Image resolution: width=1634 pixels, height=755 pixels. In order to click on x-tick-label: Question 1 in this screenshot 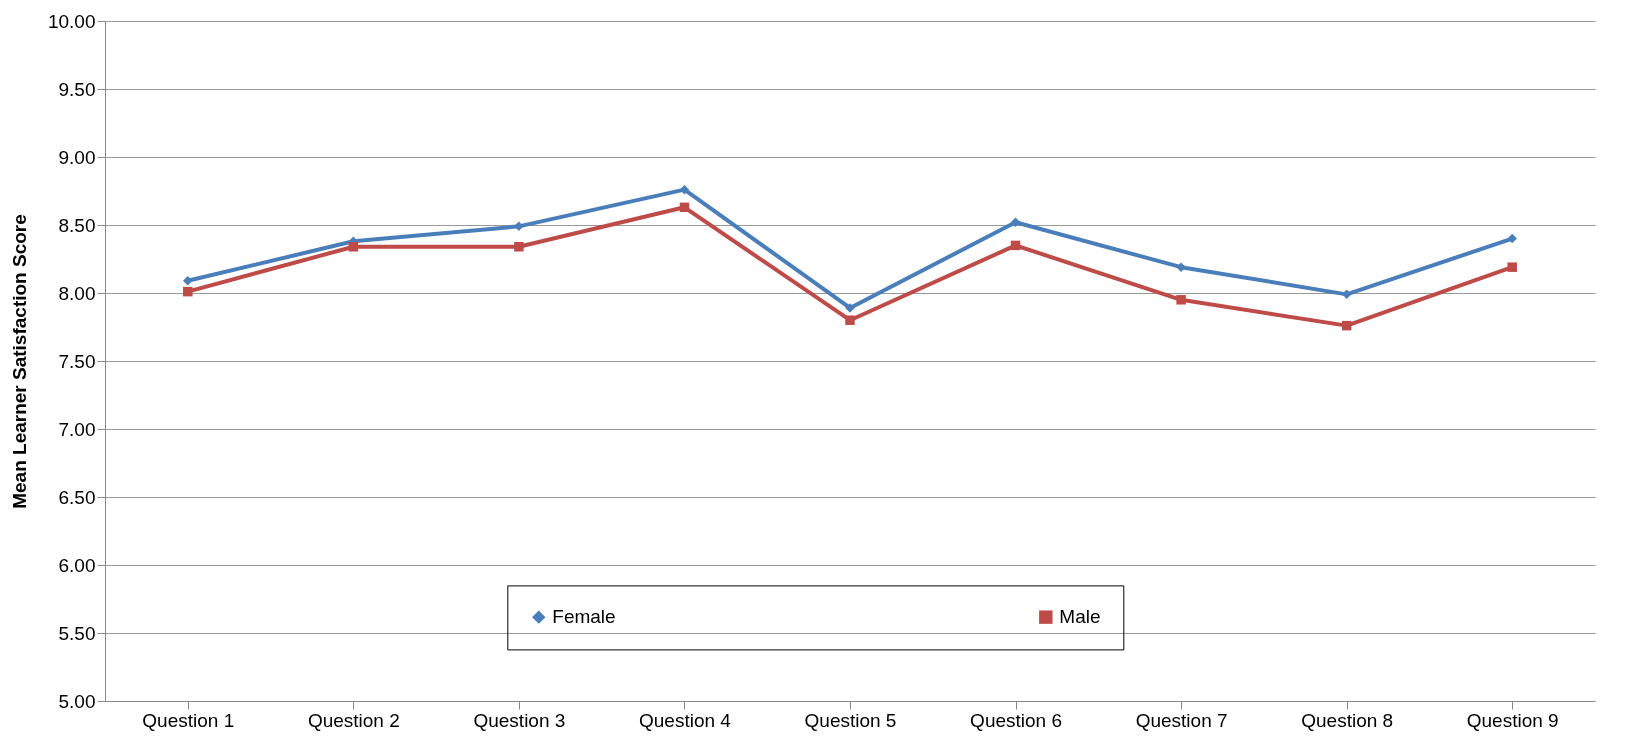, I will do `click(188, 720)`.